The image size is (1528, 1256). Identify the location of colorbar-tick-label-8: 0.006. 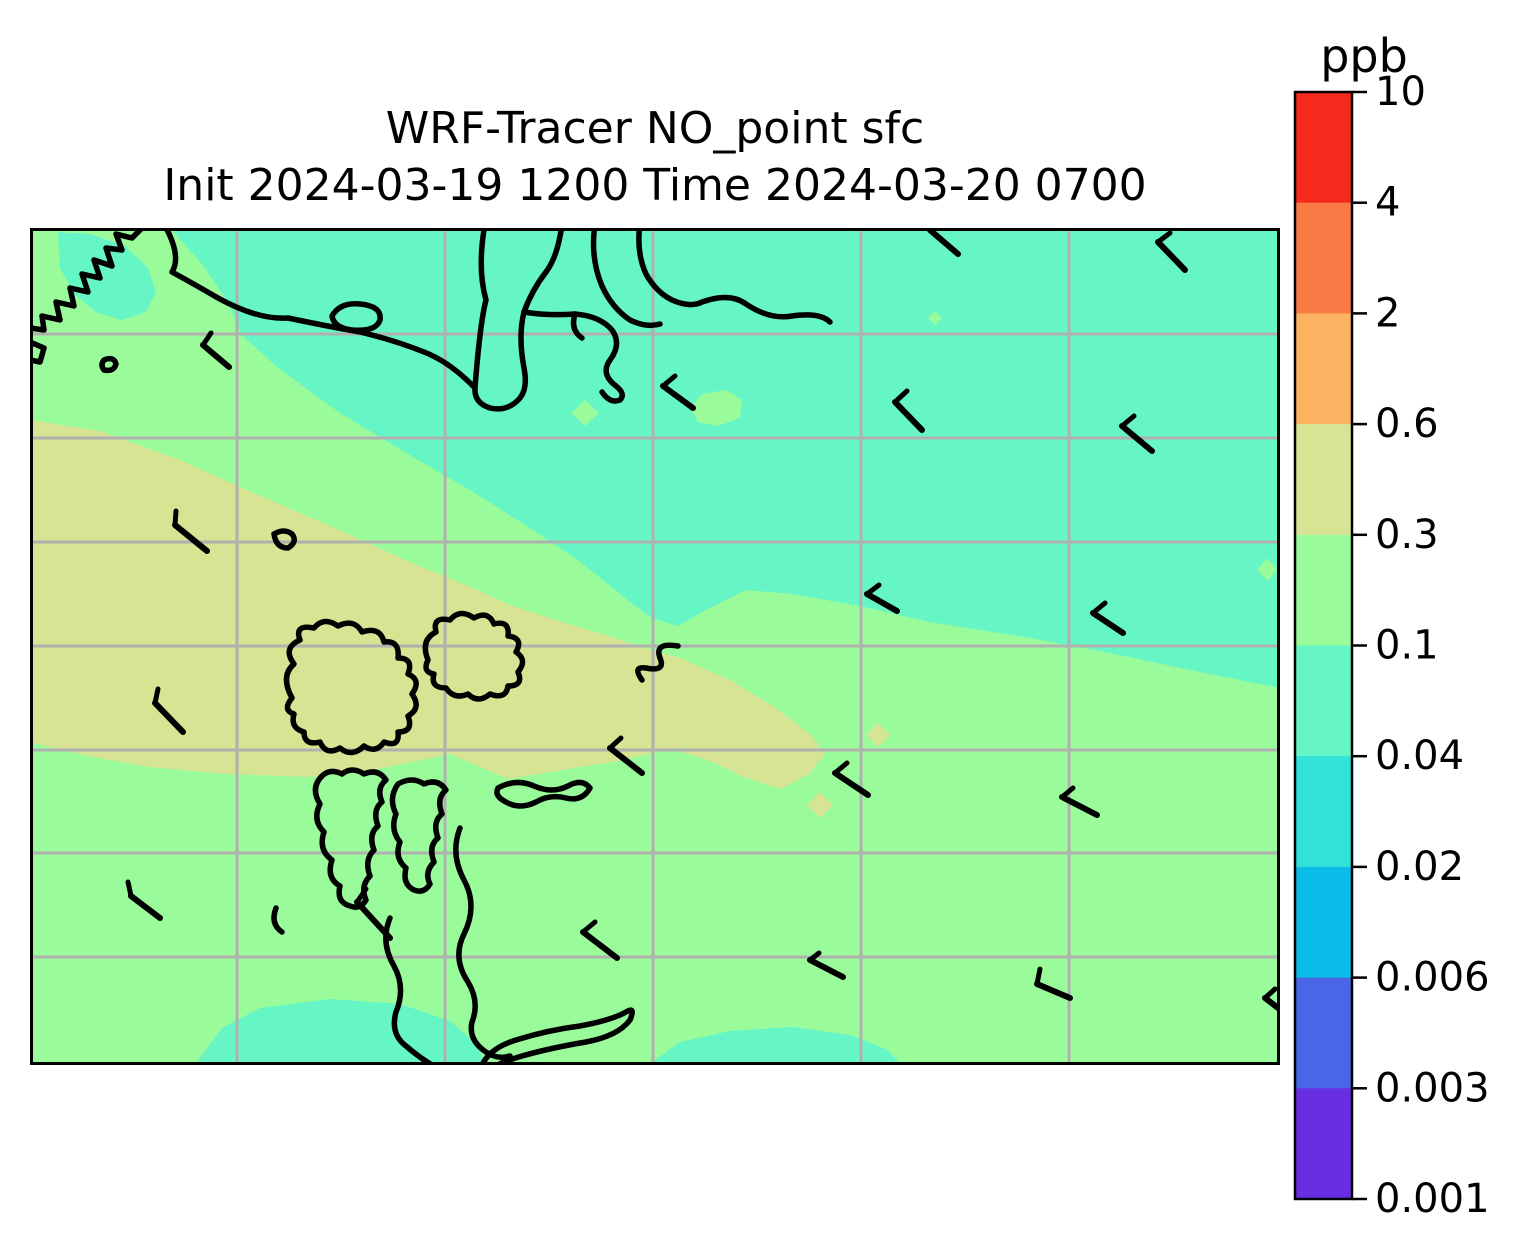
(1432, 978).